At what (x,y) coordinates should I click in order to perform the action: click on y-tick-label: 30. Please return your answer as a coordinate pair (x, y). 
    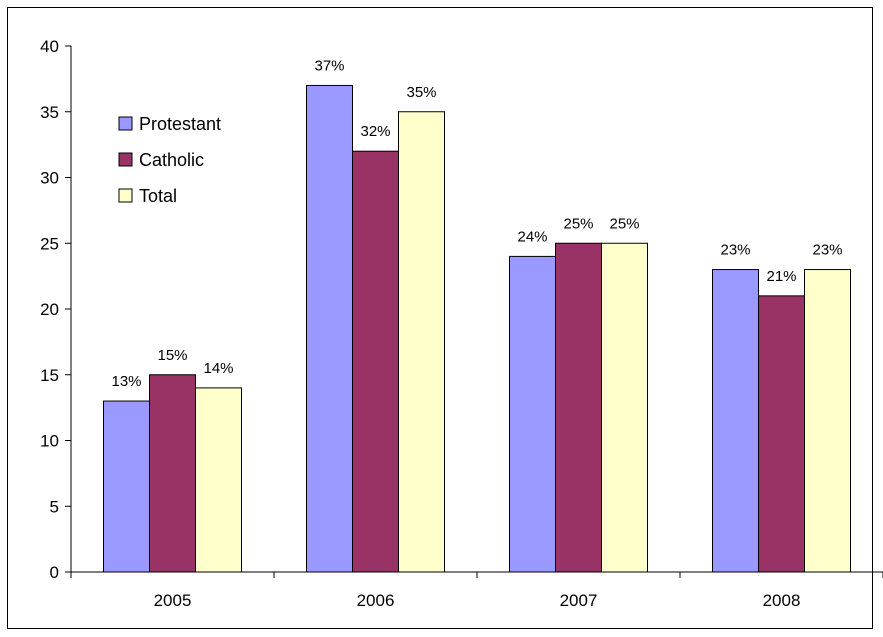
    Looking at the image, I should click on (49, 178).